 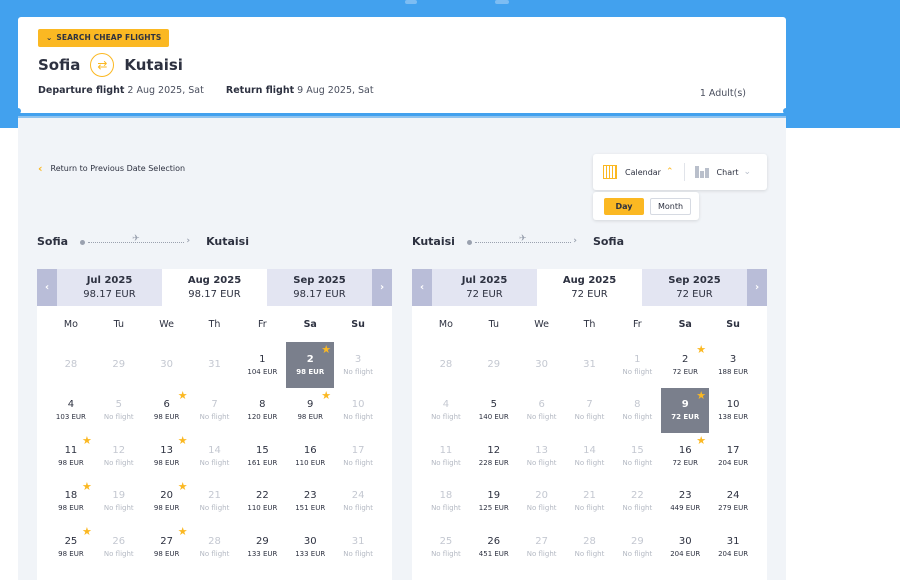 What do you see at coordinates (446, 456) in the screenshot?
I see `day-cell: 11 No flight` at bounding box center [446, 456].